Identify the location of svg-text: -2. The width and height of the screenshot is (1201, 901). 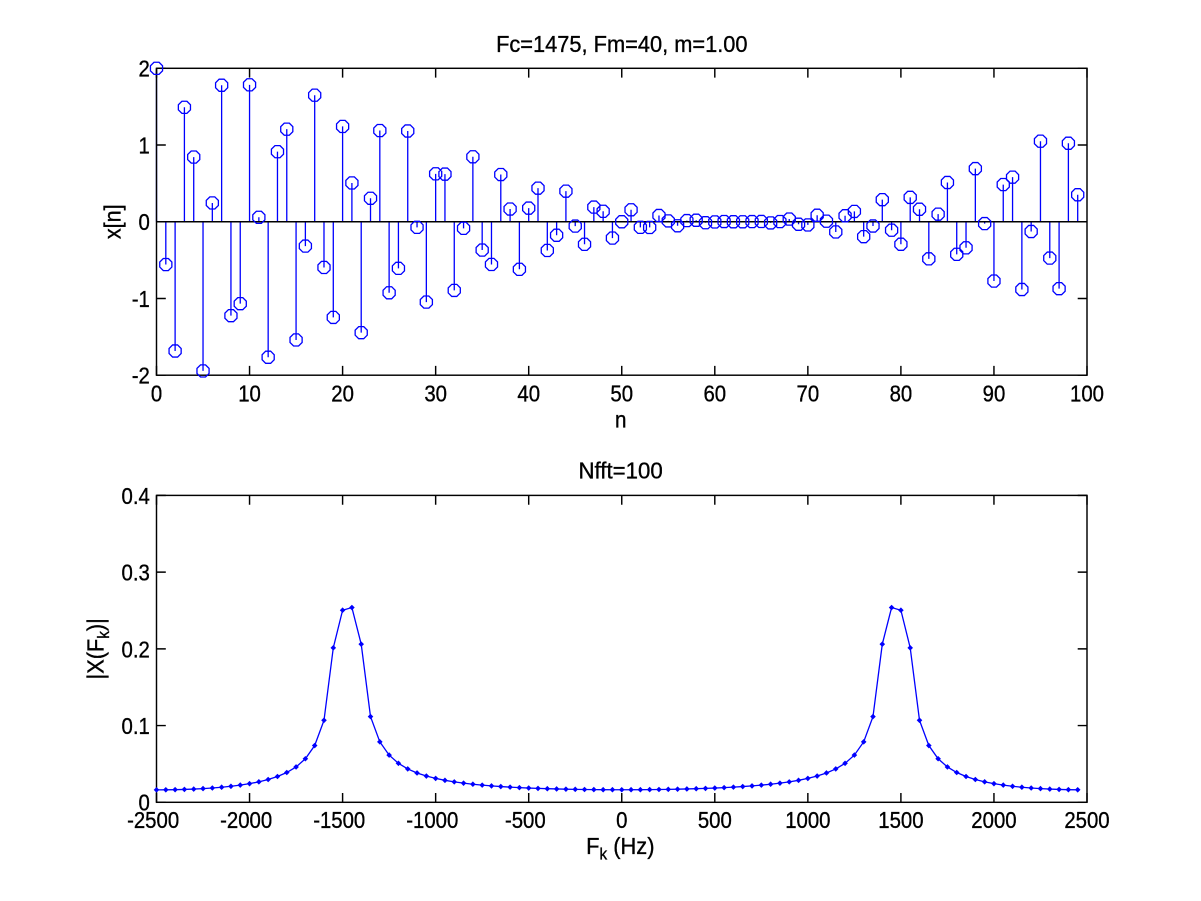
(141, 375).